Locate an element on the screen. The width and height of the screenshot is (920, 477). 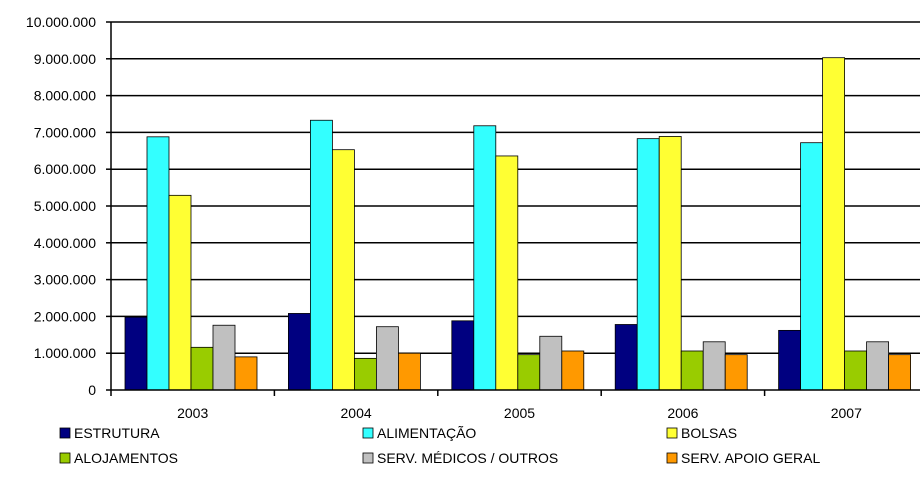
y-tick-label: 1.000.000 is located at coordinates (65, 353).